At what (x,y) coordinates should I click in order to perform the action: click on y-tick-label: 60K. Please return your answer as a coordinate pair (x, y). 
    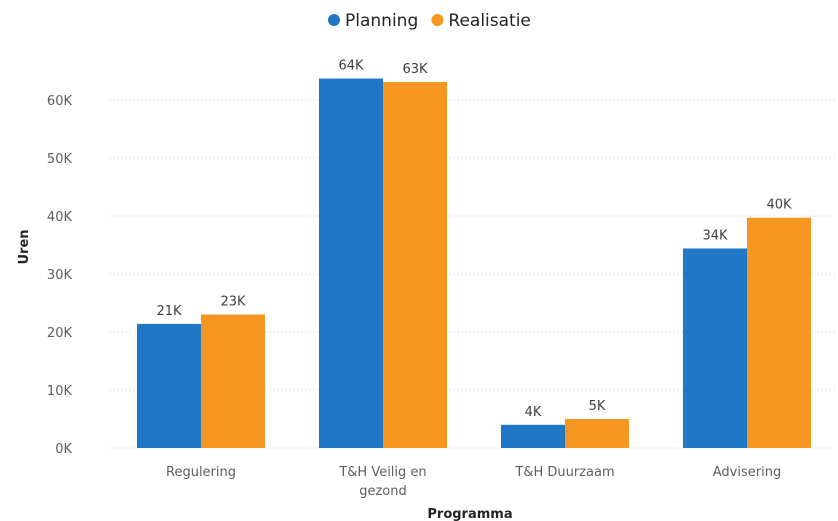
    Looking at the image, I should click on (60, 101).